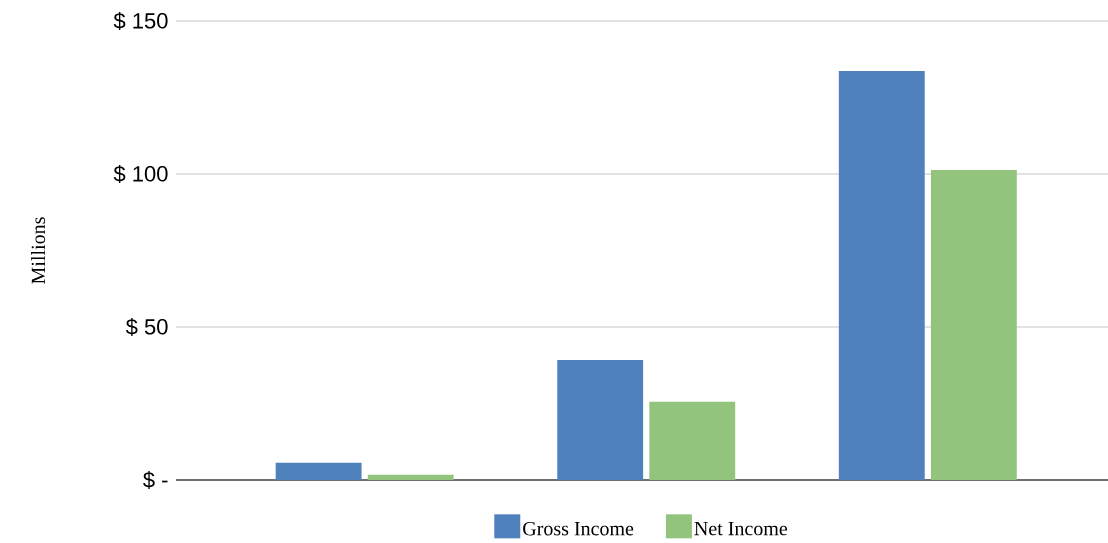 This screenshot has height=543, width=1108. Describe the element at coordinates (140, 21) in the screenshot. I see `y-tick-label: $ 150` at that location.